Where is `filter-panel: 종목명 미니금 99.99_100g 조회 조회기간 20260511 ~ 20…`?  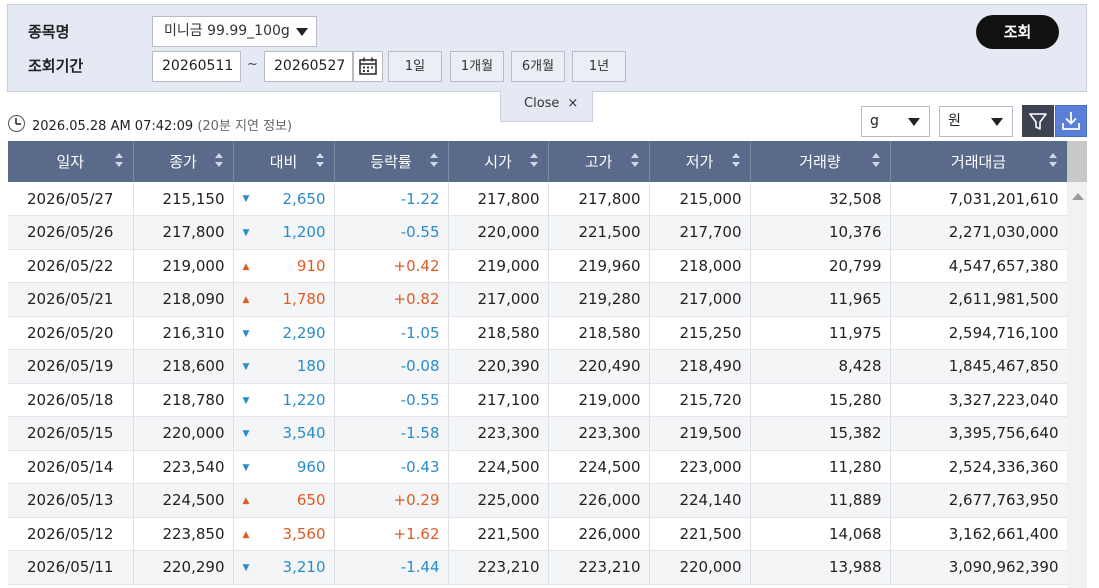
filter-panel: 종목명 미니금 99.99_100g 조회 조회기간 20260511 ~ 20… is located at coordinates (547, 48).